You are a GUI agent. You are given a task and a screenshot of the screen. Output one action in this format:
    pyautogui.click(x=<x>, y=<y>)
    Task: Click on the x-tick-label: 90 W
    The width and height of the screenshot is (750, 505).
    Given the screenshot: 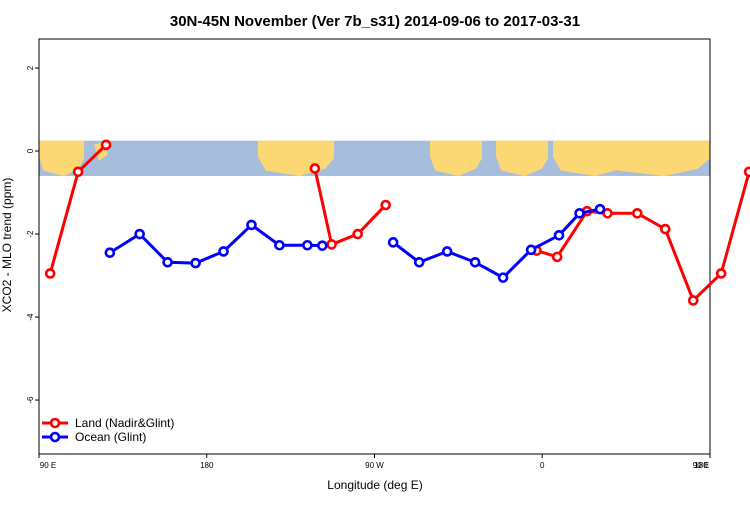 What is the action you would take?
    pyautogui.click(x=374, y=465)
    